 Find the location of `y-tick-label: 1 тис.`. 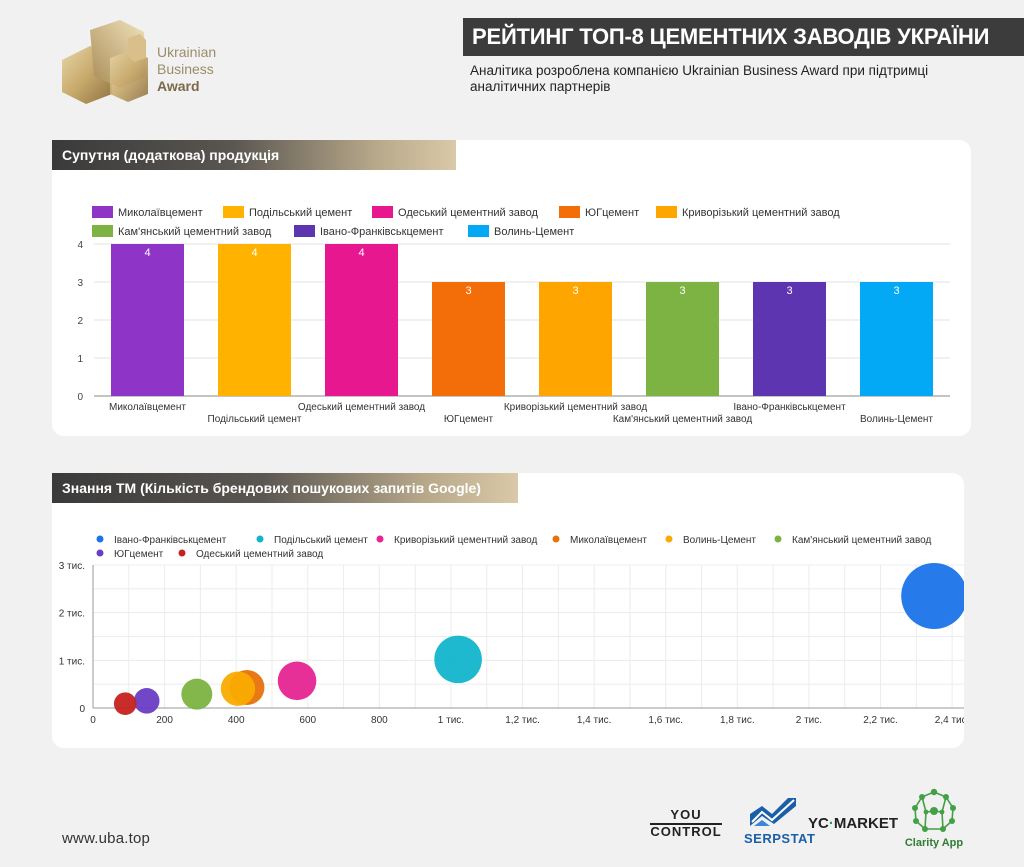

y-tick-label: 1 тис. is located at coordinates (72, 661).